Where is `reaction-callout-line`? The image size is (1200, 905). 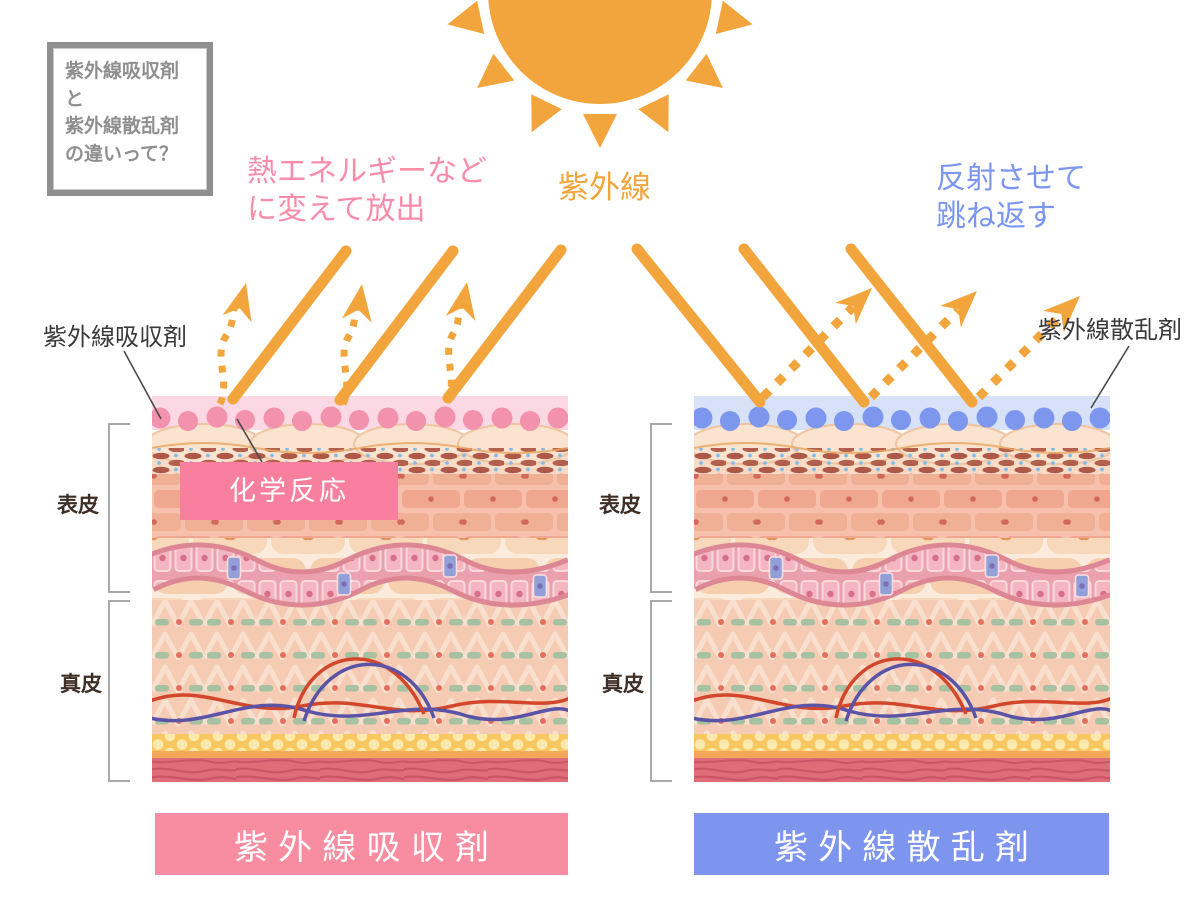 reaction-callout-line is located at coordinates (249, 440).